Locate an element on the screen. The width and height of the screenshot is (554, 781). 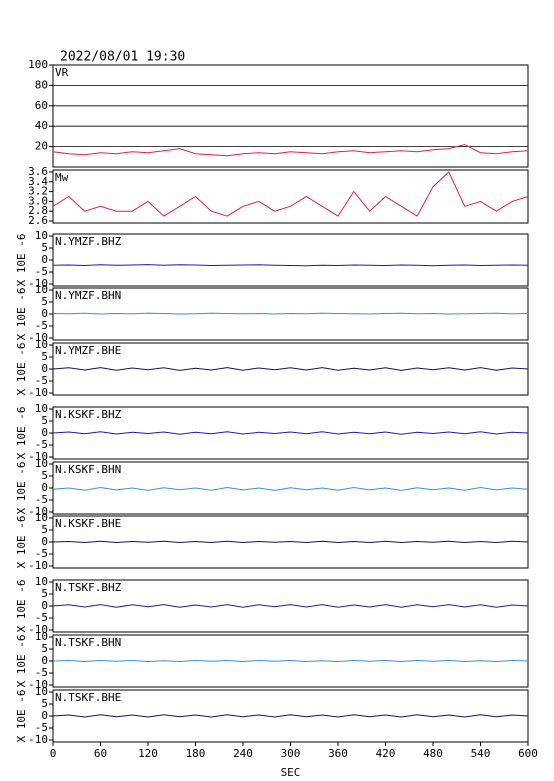
y-tick-label: 3.6 is located at coordinates (38, 171).